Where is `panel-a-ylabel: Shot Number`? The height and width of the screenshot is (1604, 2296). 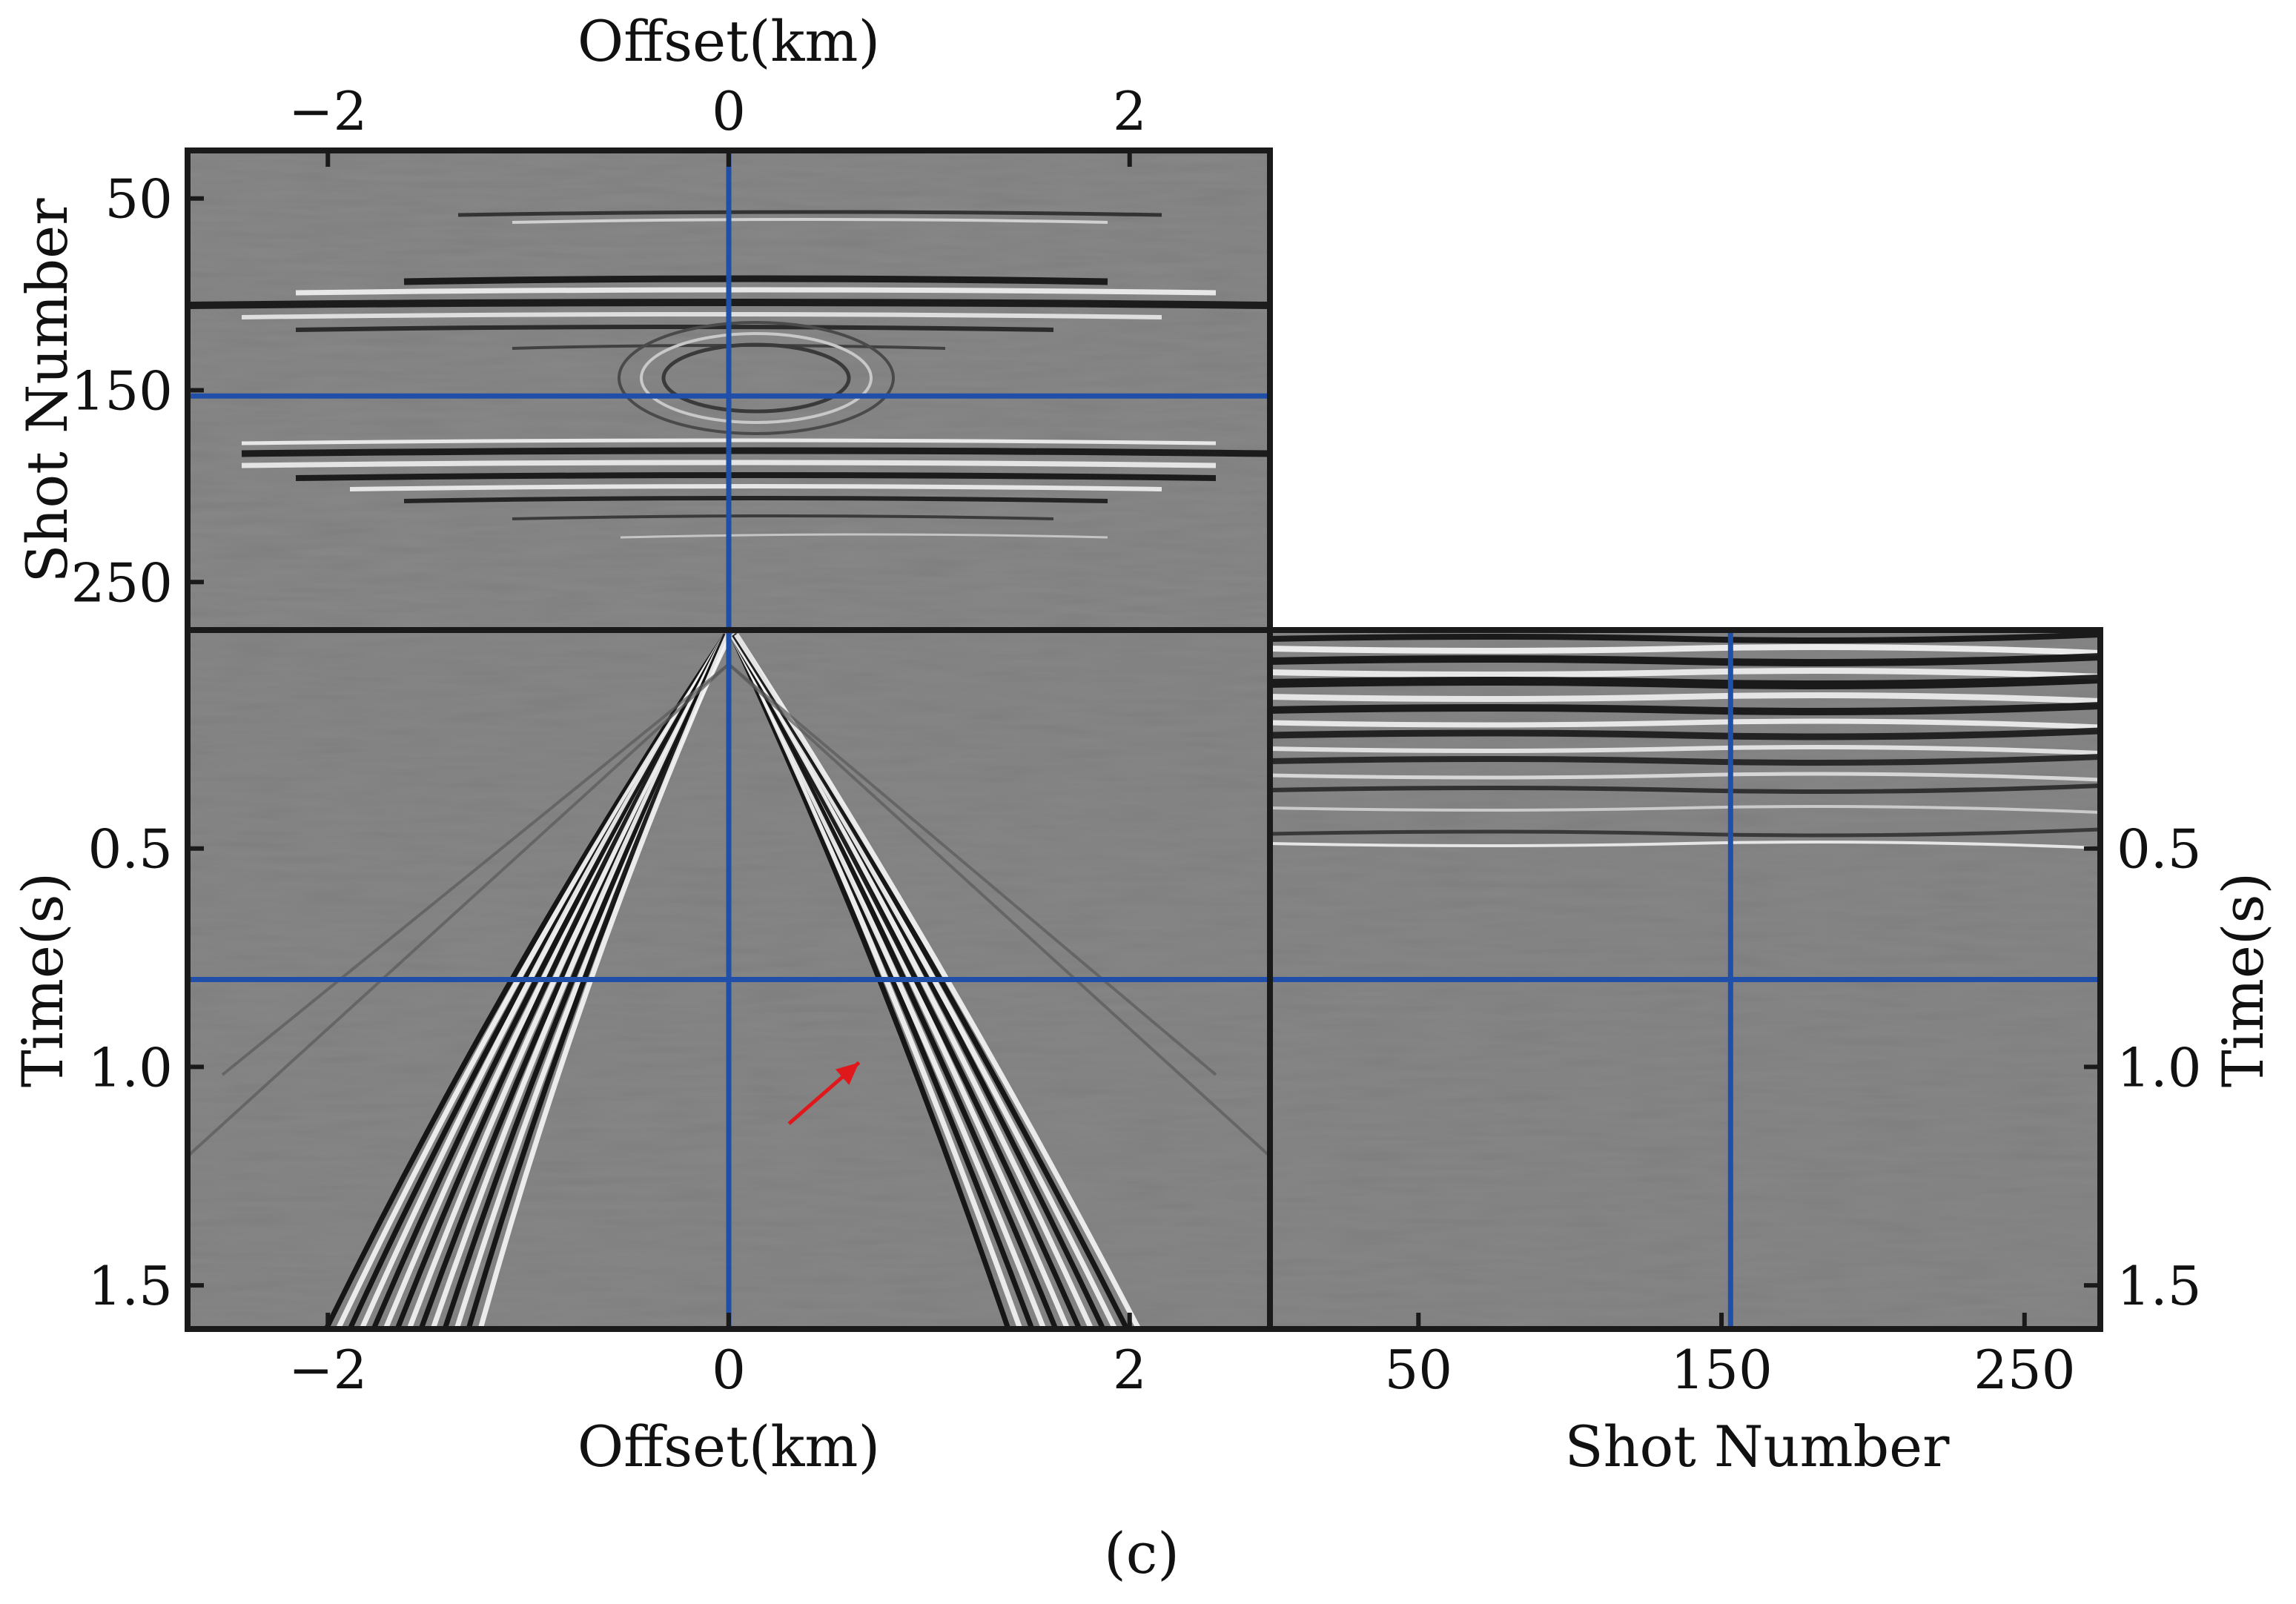 panel-a-ylabel: Shot Number is located at coordinates (47, 390).